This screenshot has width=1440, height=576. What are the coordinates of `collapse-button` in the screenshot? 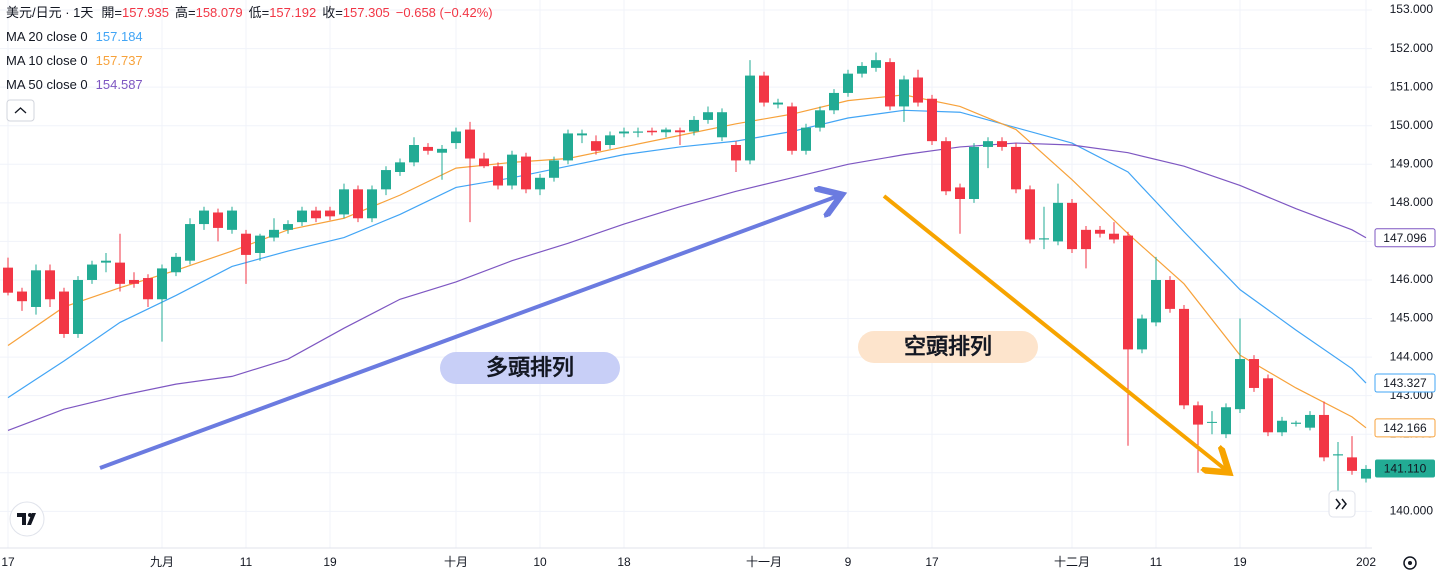 It's located at (20, 110).